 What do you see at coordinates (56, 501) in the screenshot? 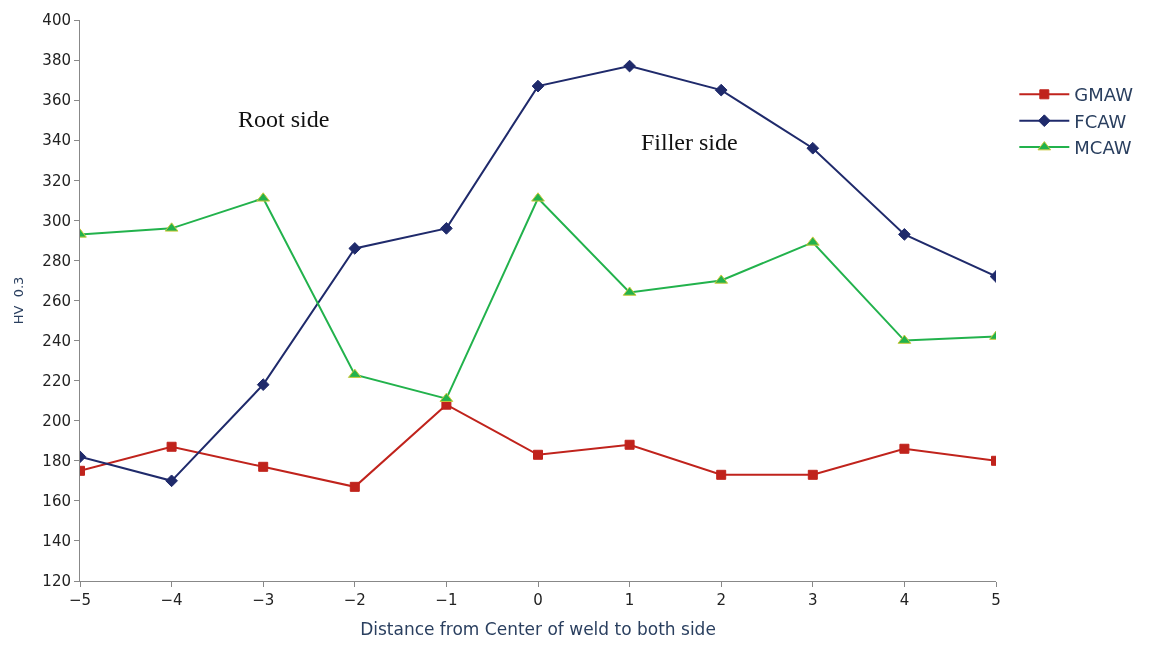
I see `y-tick-label: 160` at bounding box center [56, 501].